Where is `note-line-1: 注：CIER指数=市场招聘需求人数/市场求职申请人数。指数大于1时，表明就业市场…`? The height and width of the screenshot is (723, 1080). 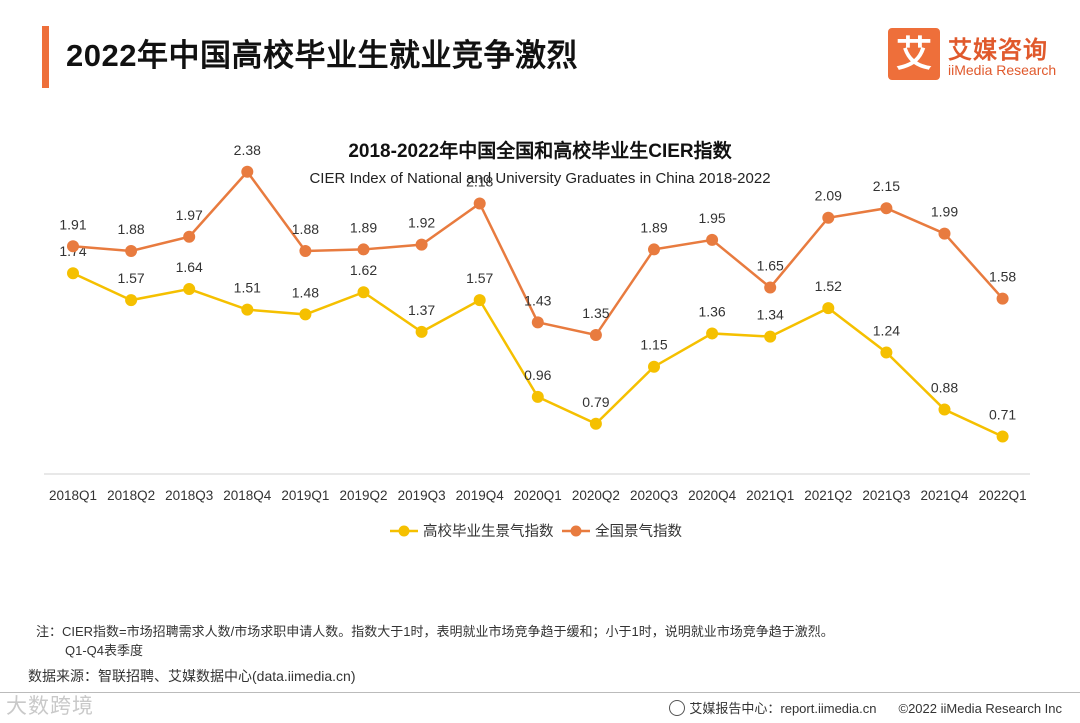
note-line-1: 注：CIER指数=市场招聘需求人数/市场求职申请人数。指数大于1时，表明就业市场… is located at coordinates (435, 631).